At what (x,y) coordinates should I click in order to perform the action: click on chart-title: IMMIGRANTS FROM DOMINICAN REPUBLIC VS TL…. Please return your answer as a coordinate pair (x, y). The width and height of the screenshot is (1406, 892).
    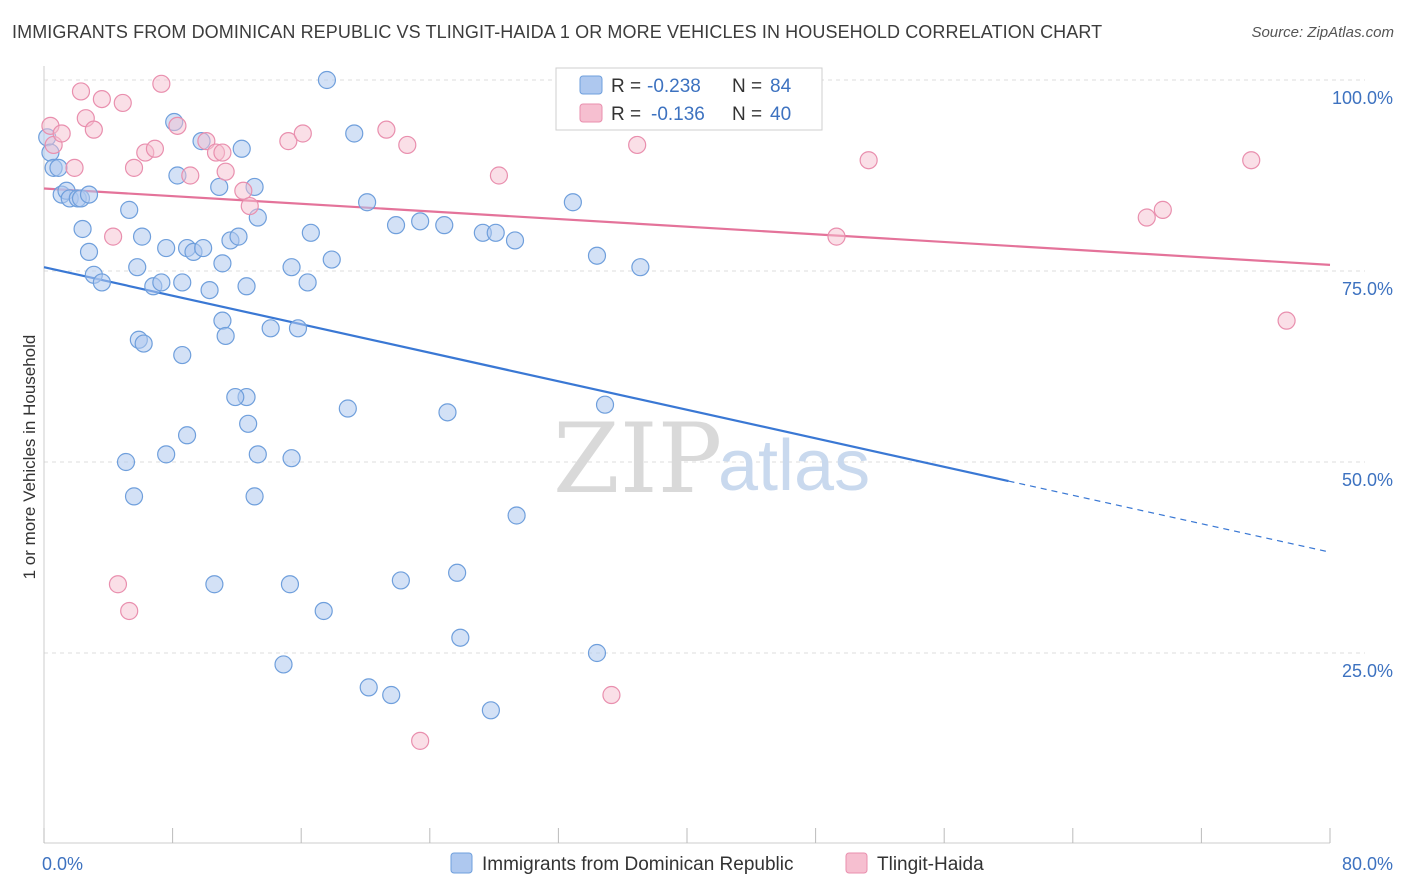
    Looking at the image, I should click on (557, 32).